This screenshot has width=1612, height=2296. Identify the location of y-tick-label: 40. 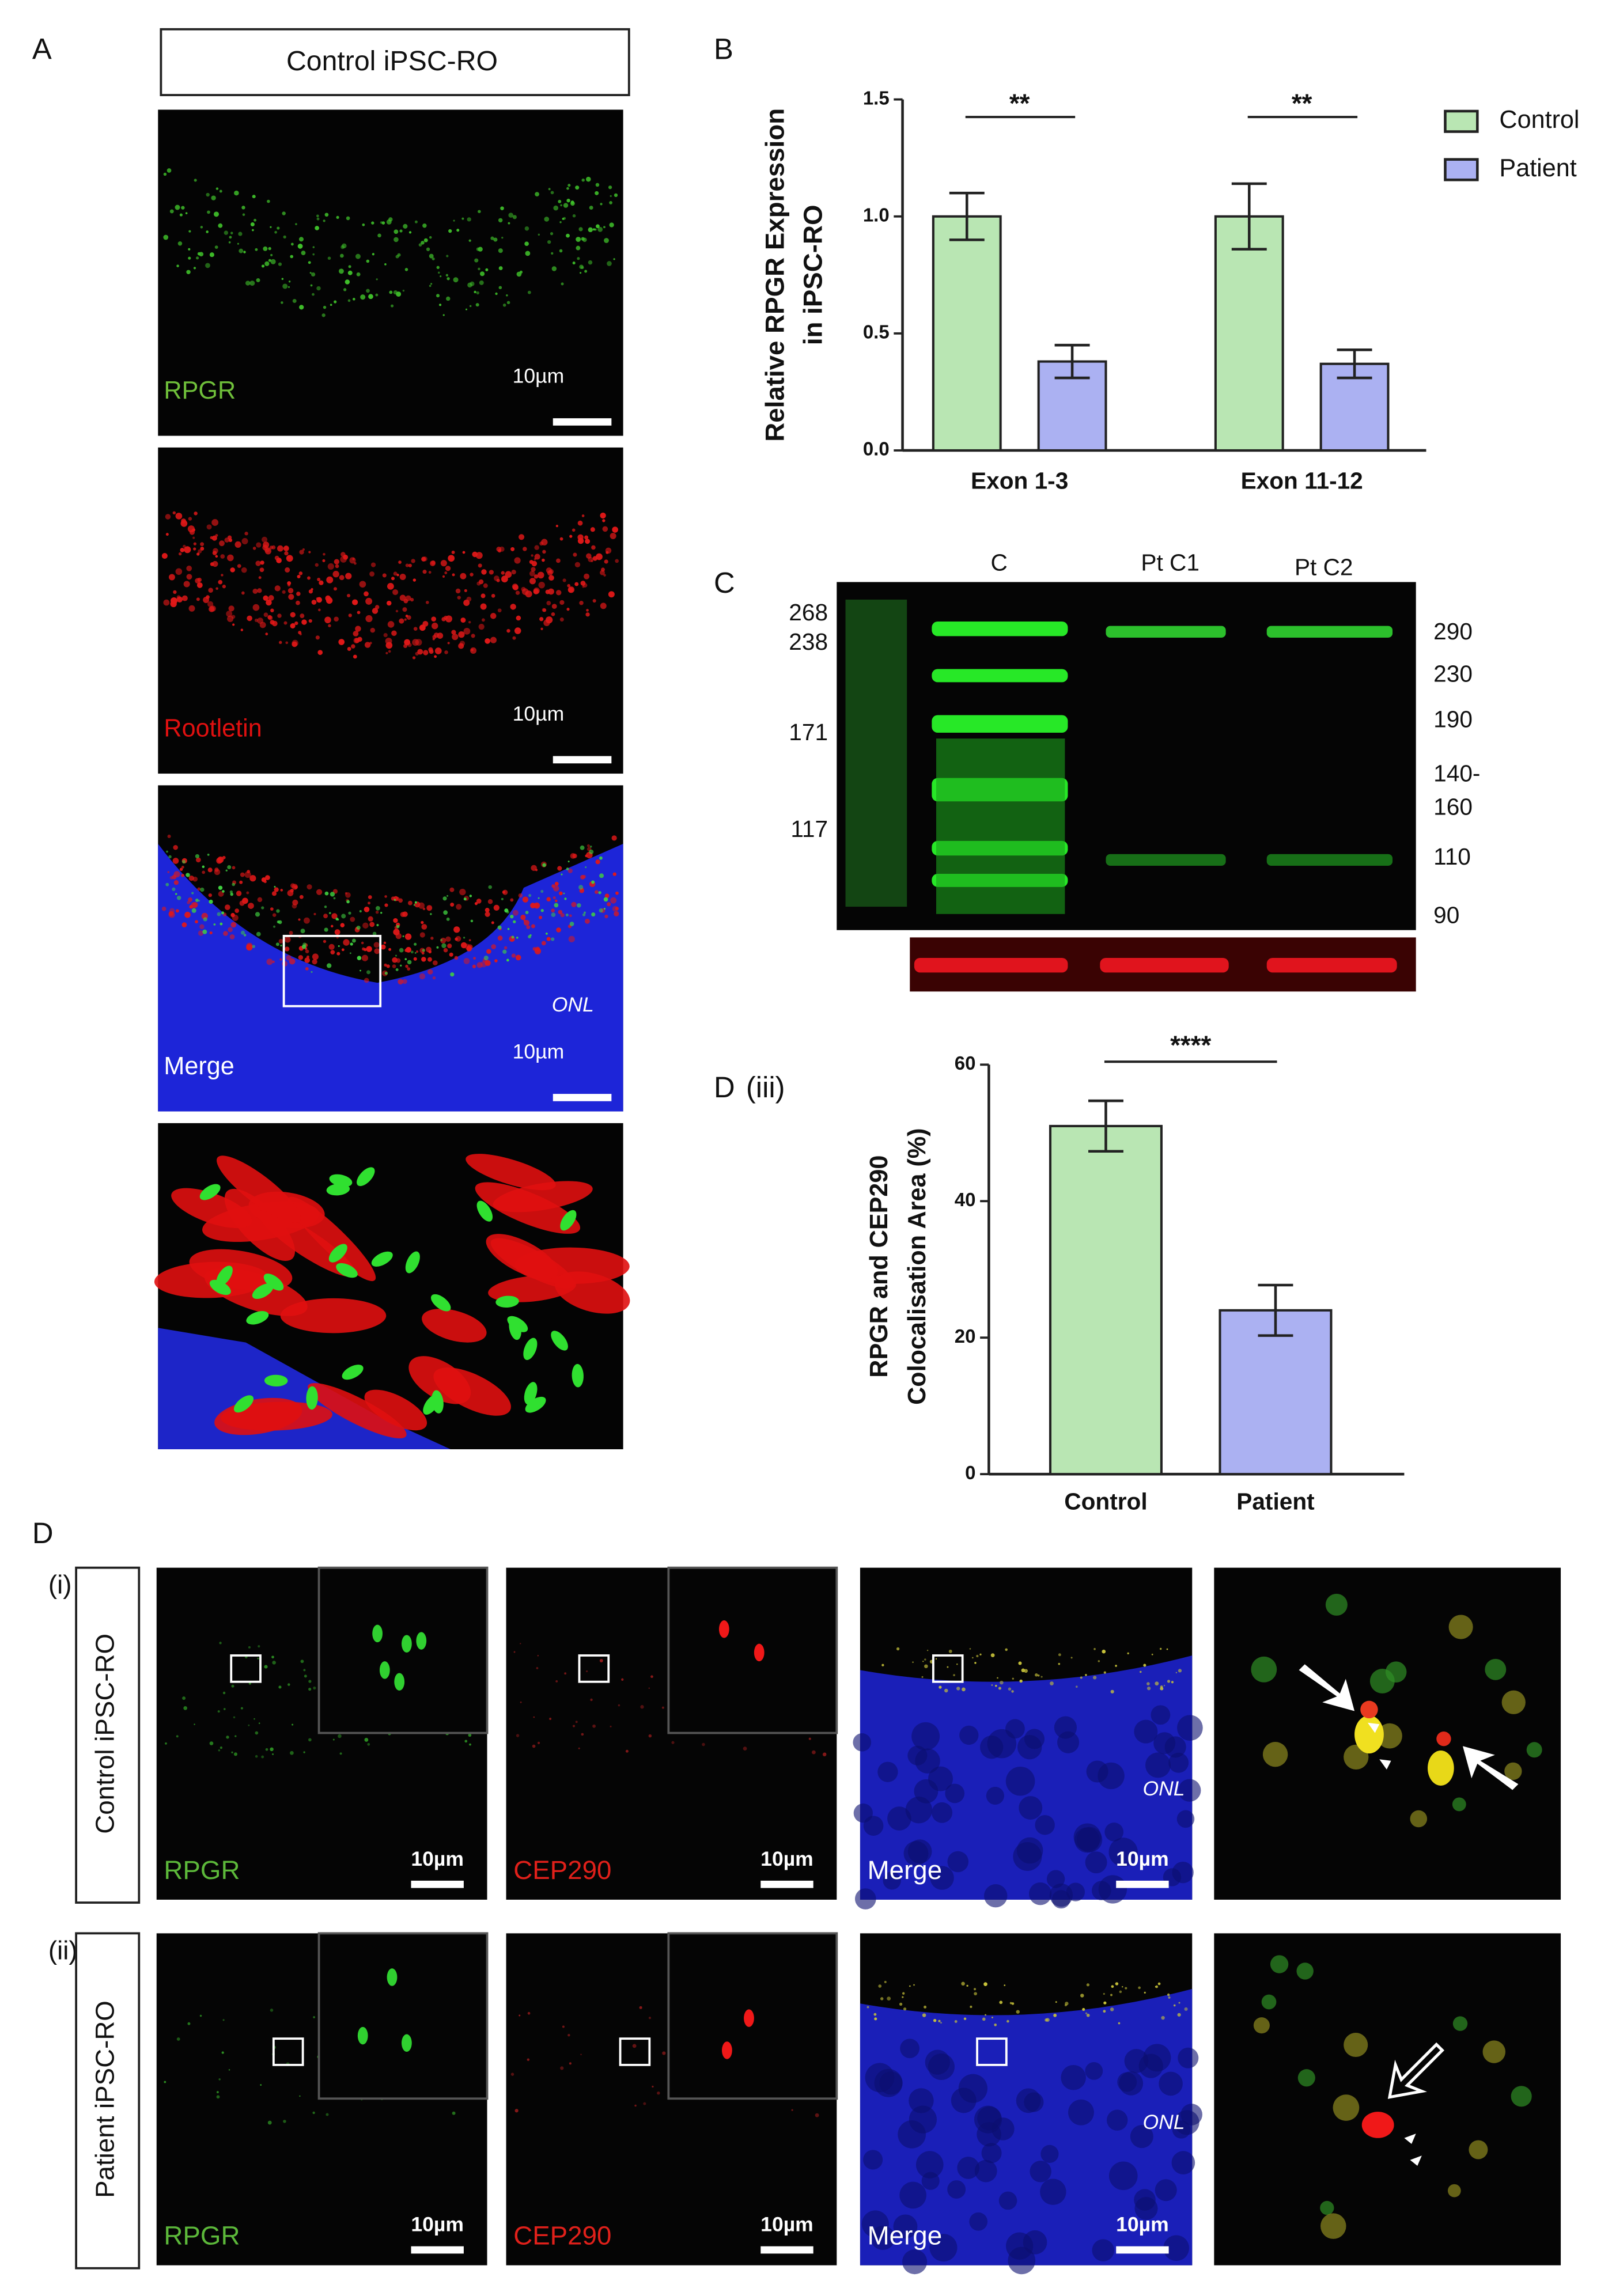
(965, 1199).